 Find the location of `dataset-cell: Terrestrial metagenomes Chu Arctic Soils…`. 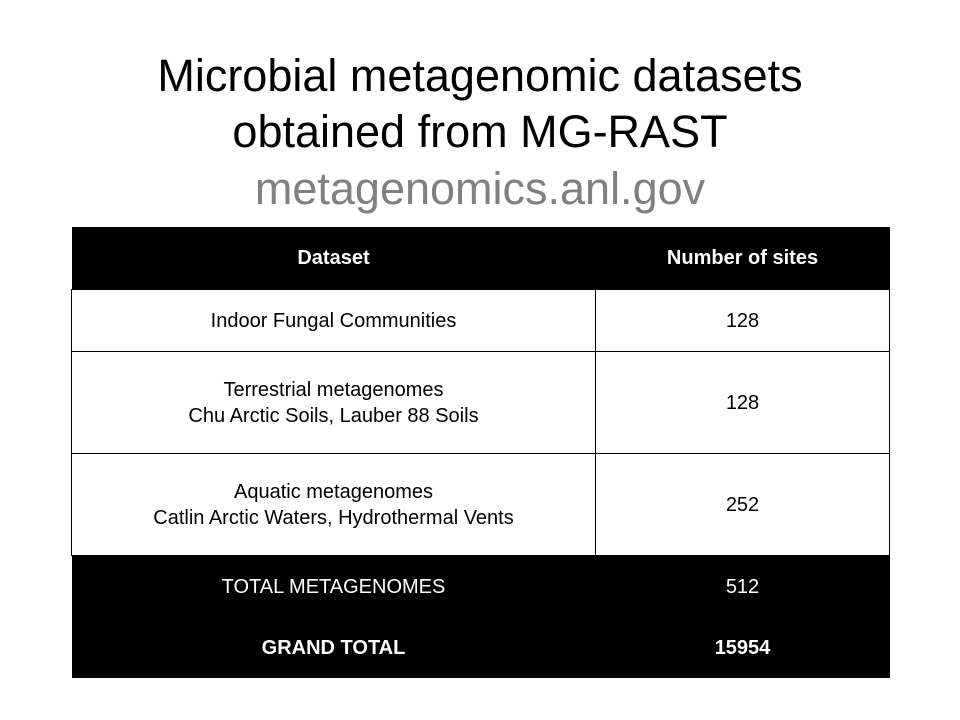

dataset-cell: Terrestrial metagenomes Chu Arctic Soils… is located at coordinates (333, 402).